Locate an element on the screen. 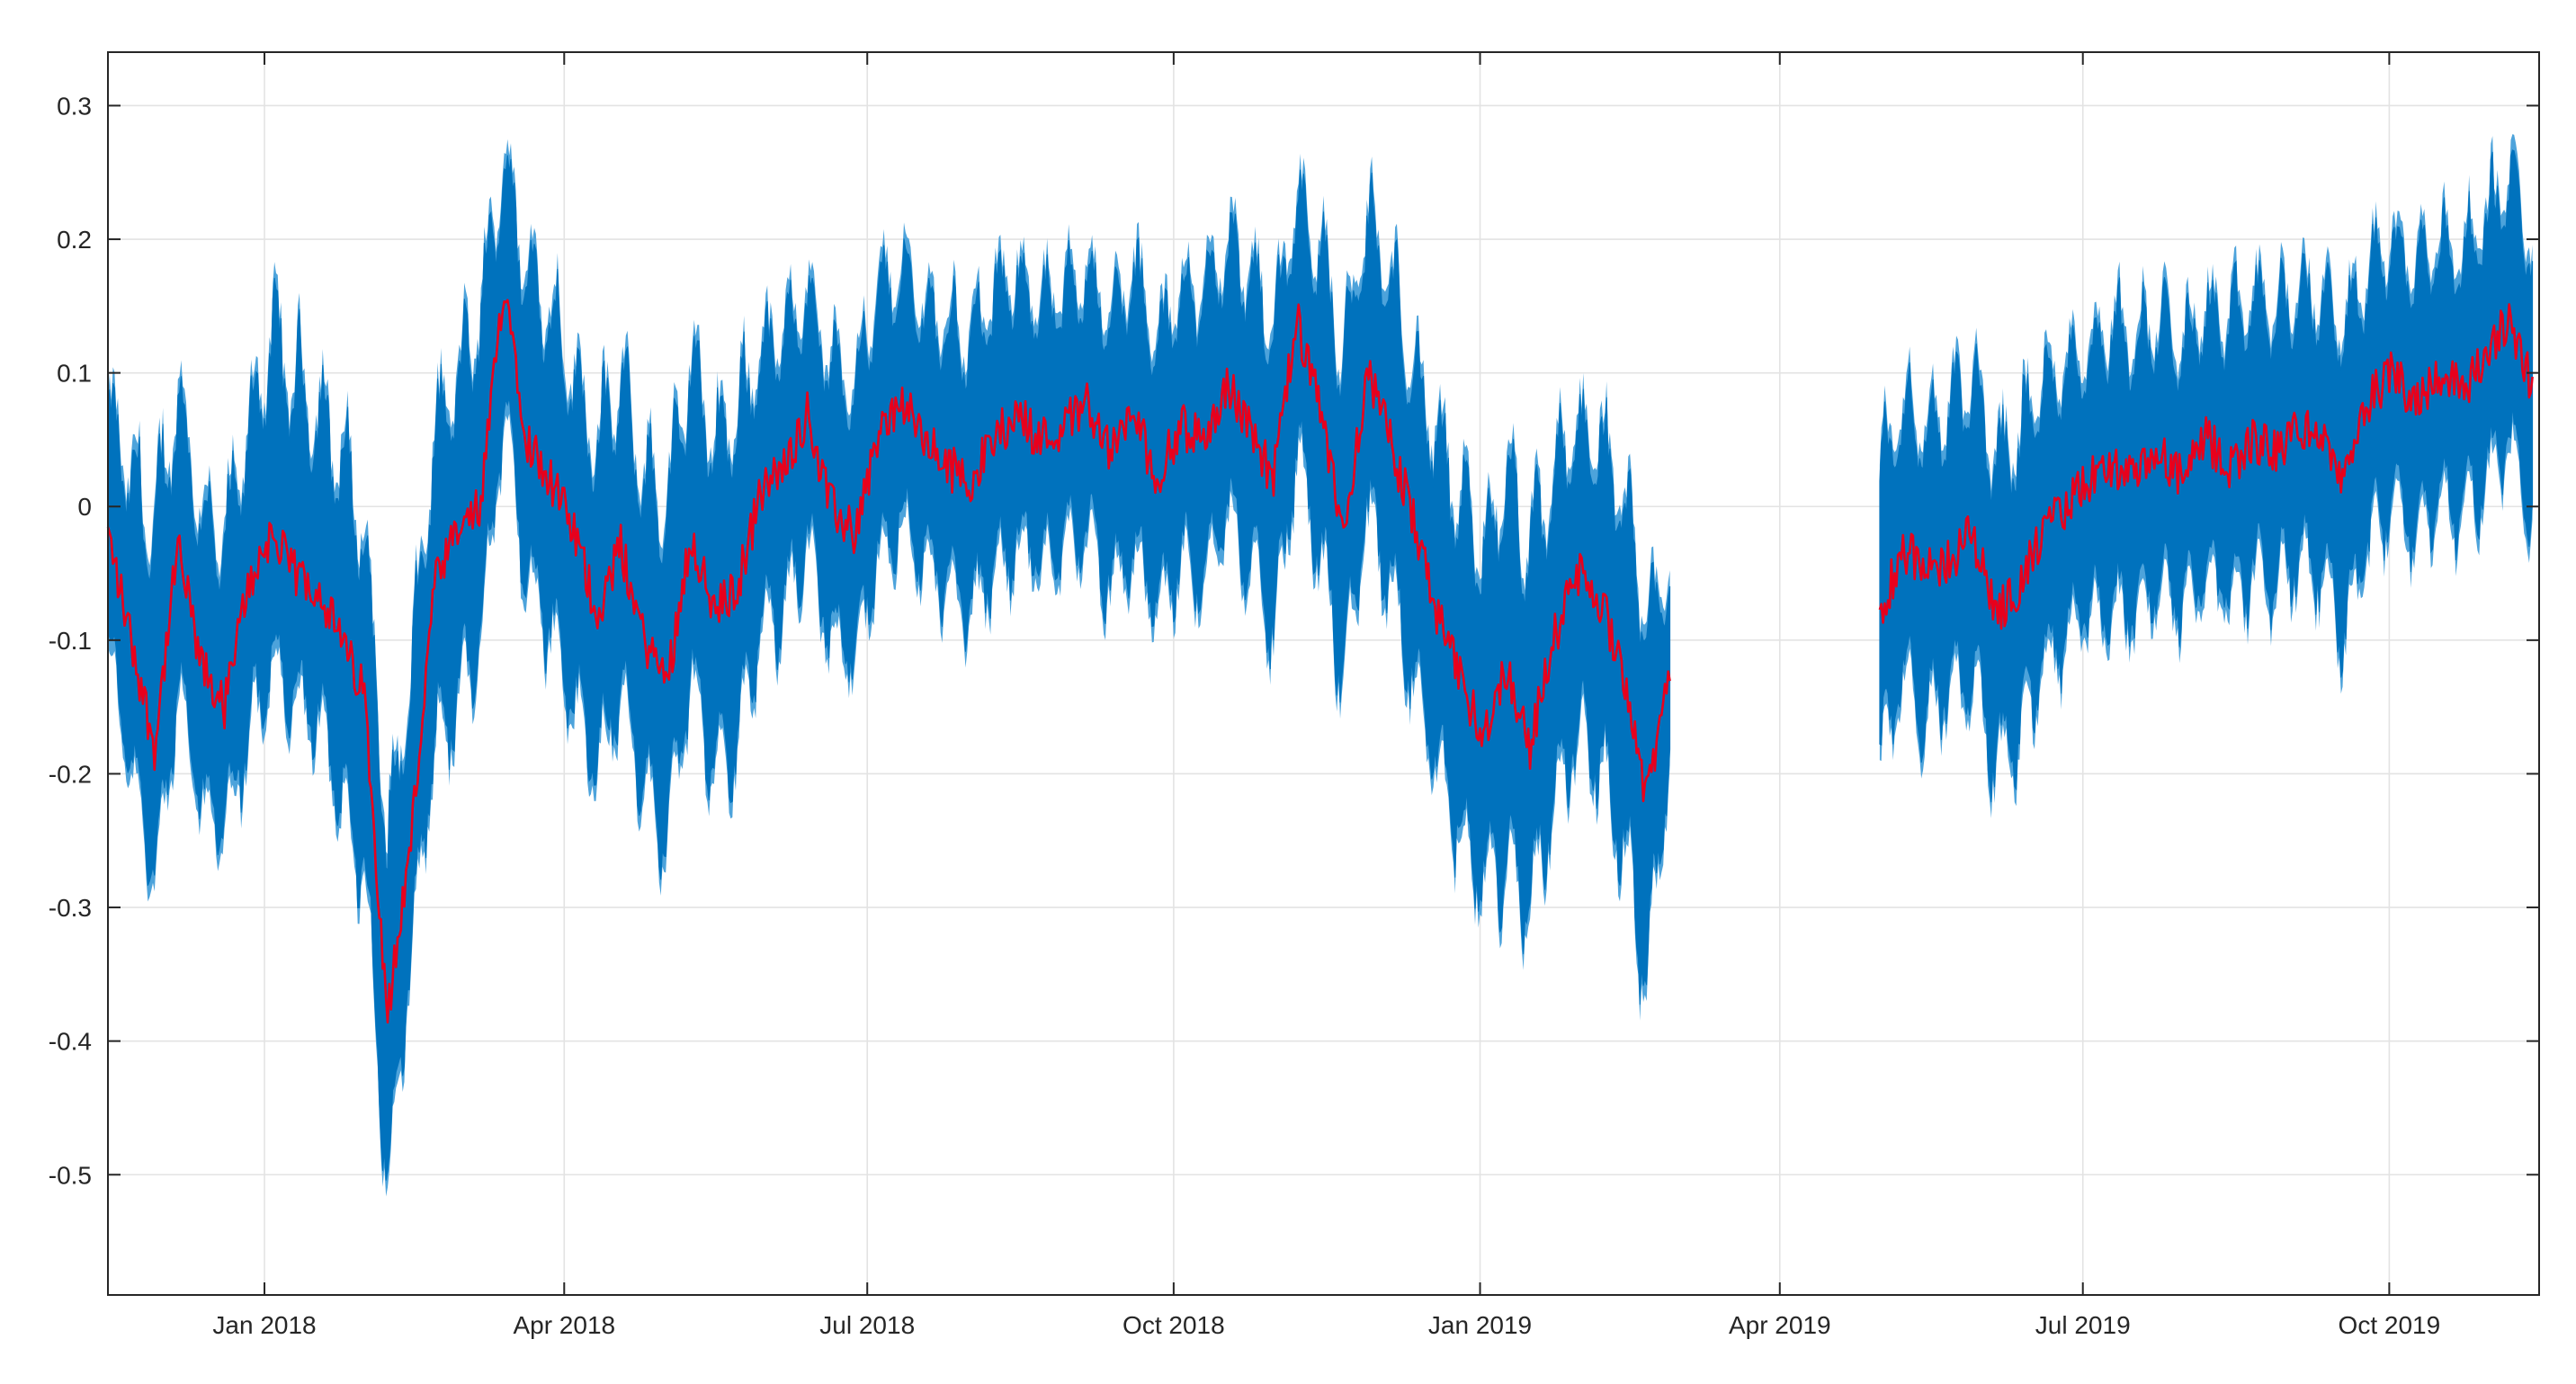 This screenshot has width=2576, height=1384. x-tick-label: Apr 2018 is located at coordinates (564, 1325).